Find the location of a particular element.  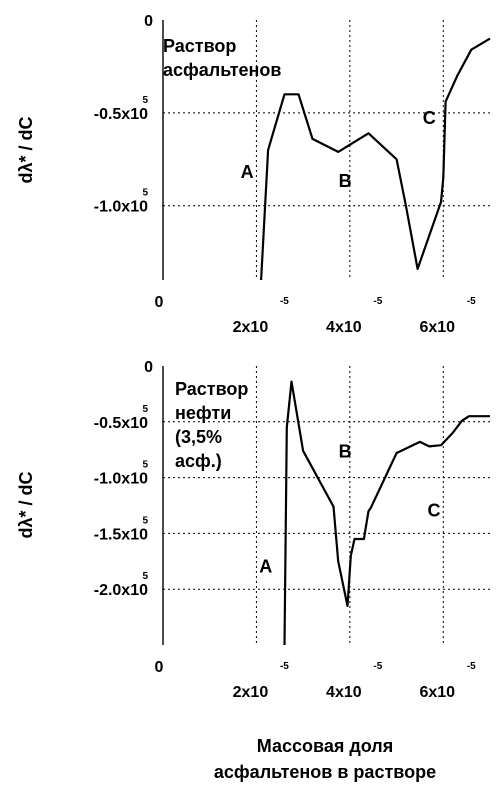

x-axis-title-line-1: Массовая доля is located at coordinates (325, 746).